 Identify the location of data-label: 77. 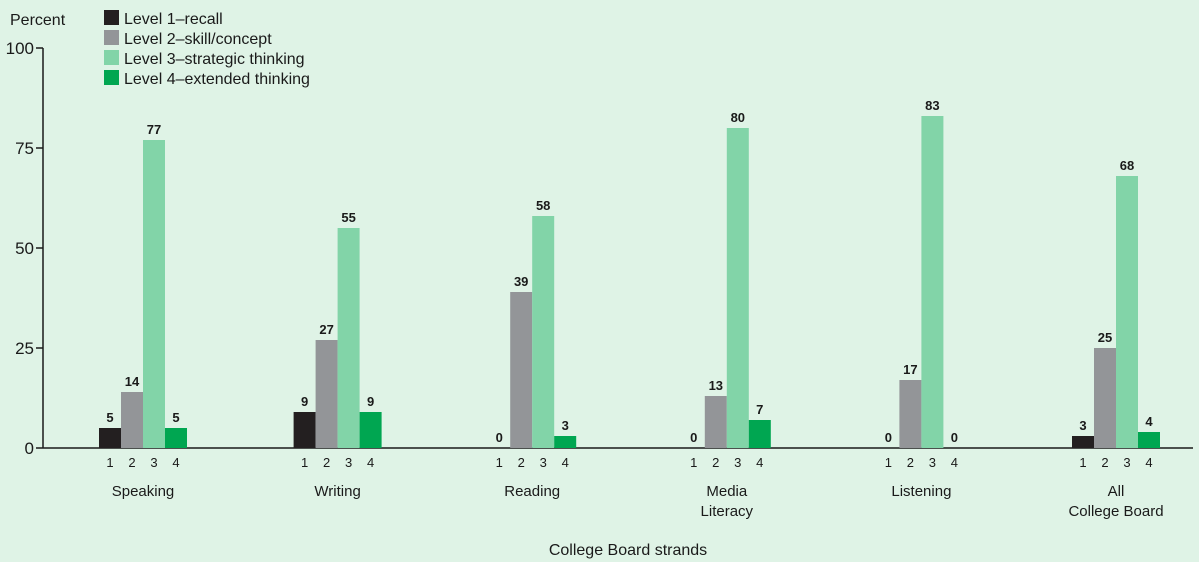
(154, 129).